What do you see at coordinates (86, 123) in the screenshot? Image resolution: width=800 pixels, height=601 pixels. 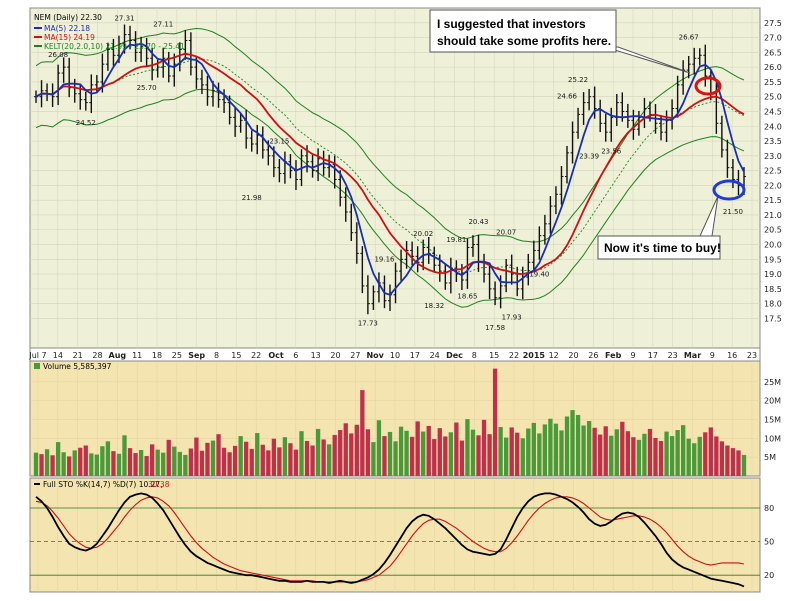 I see `price-label: 24.52` at bounding box center [86, 123].